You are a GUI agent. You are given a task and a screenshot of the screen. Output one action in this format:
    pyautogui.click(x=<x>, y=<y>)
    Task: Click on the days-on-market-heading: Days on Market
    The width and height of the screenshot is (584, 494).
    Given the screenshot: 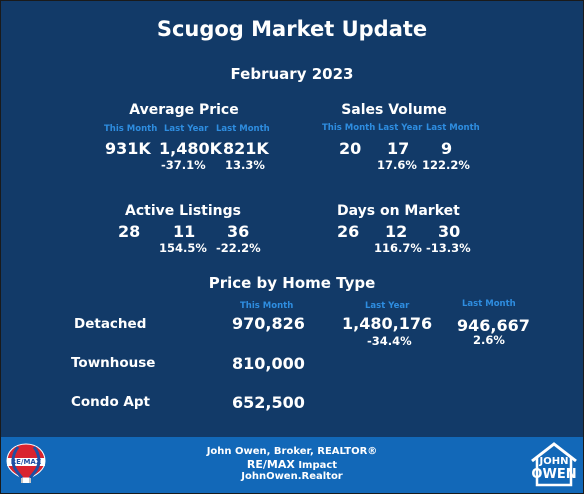 What is the action you would take?
    pyautogui.click(x=398, y=211)
    